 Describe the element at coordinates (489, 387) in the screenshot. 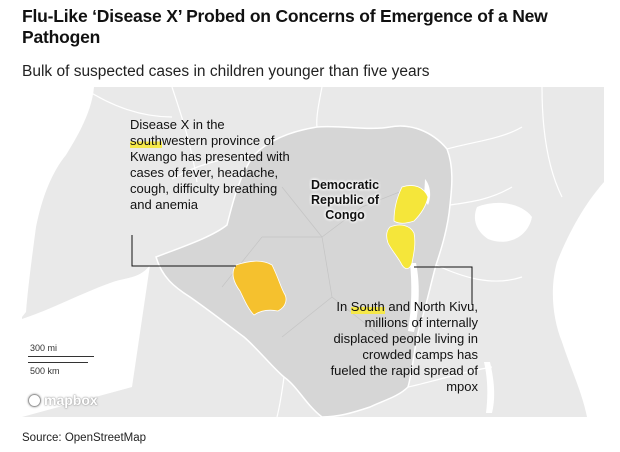

I see `lake-malawi` at that location.